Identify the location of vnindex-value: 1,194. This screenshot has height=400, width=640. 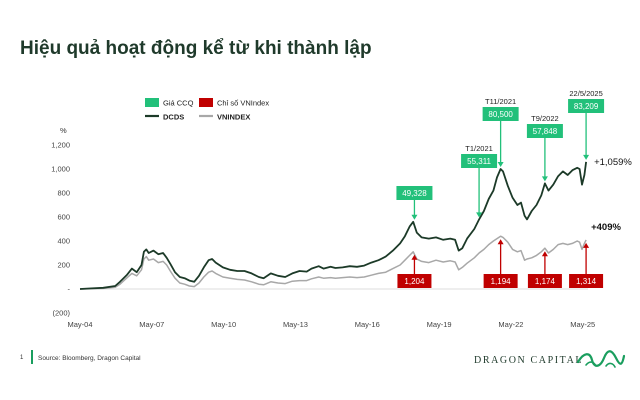
(501, 281).